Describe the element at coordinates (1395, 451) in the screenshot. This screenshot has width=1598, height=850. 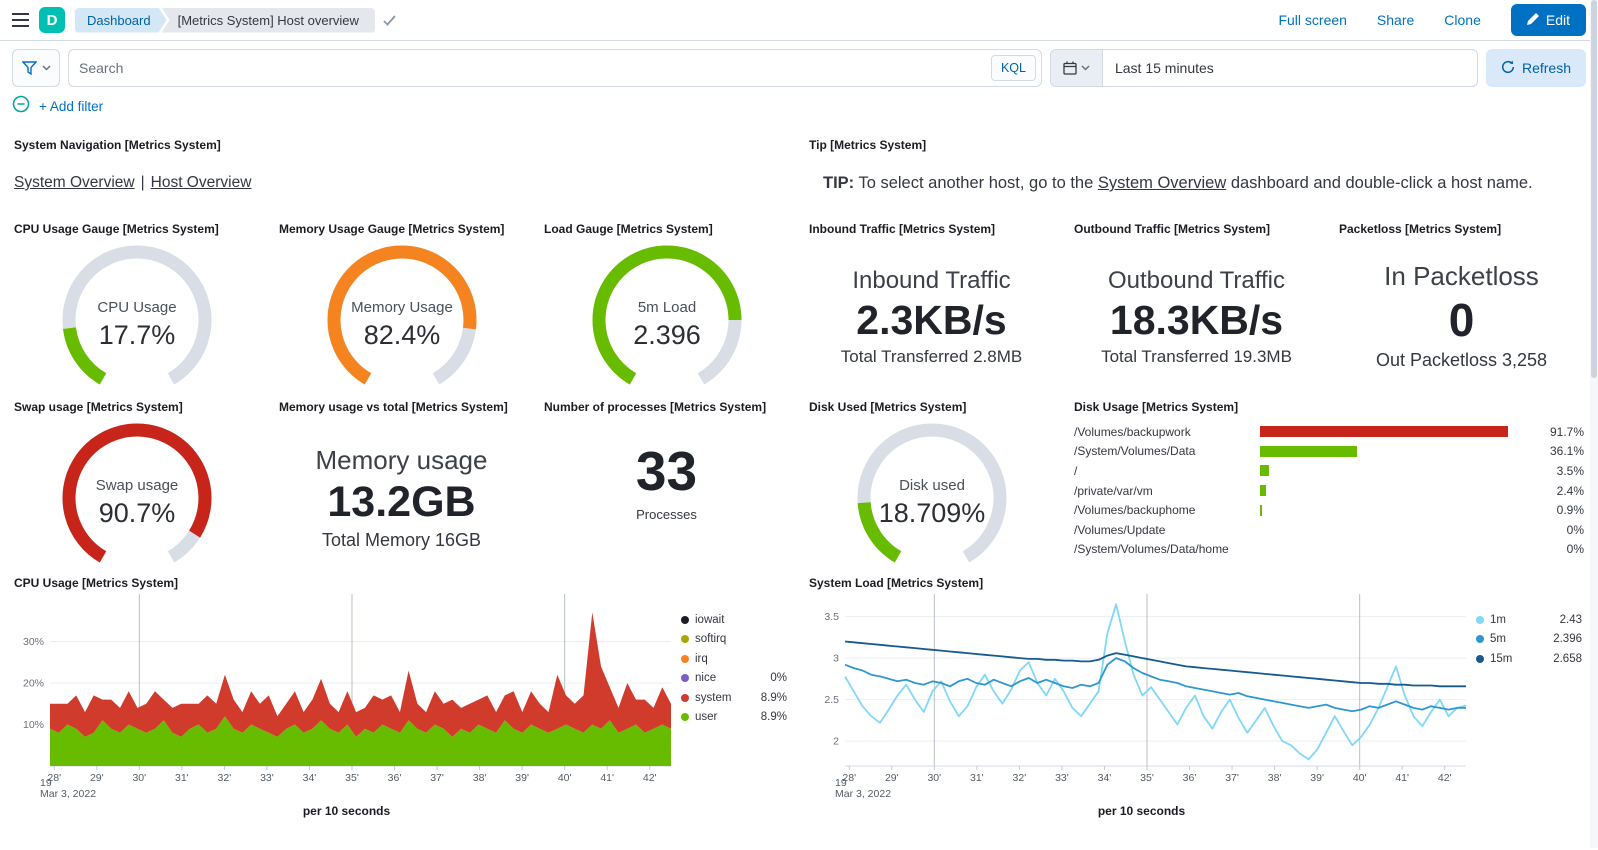
I see `disk-bar-track` at that location.